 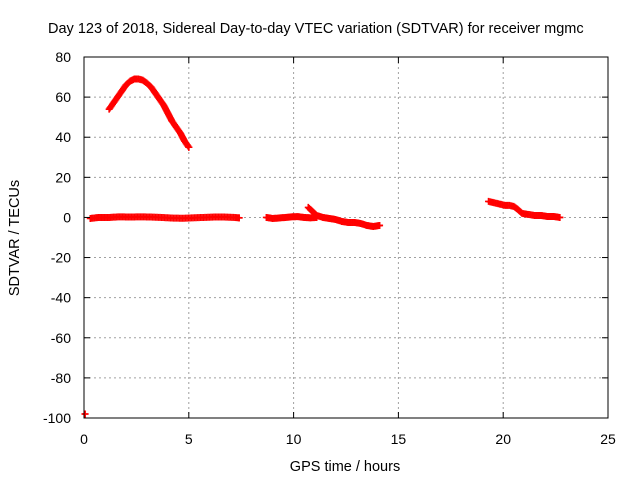 What do you see at coordinates (61, 298) in the screenshot?
I see `y-tick-label: -40` at bounding box center [61, 298].